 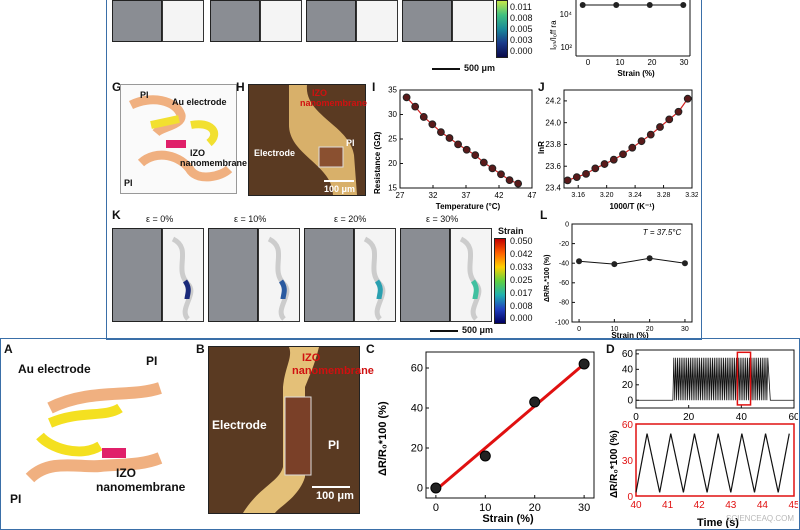 I want to click on panel-g-pi-top: PI, so click(x=144, y=95).